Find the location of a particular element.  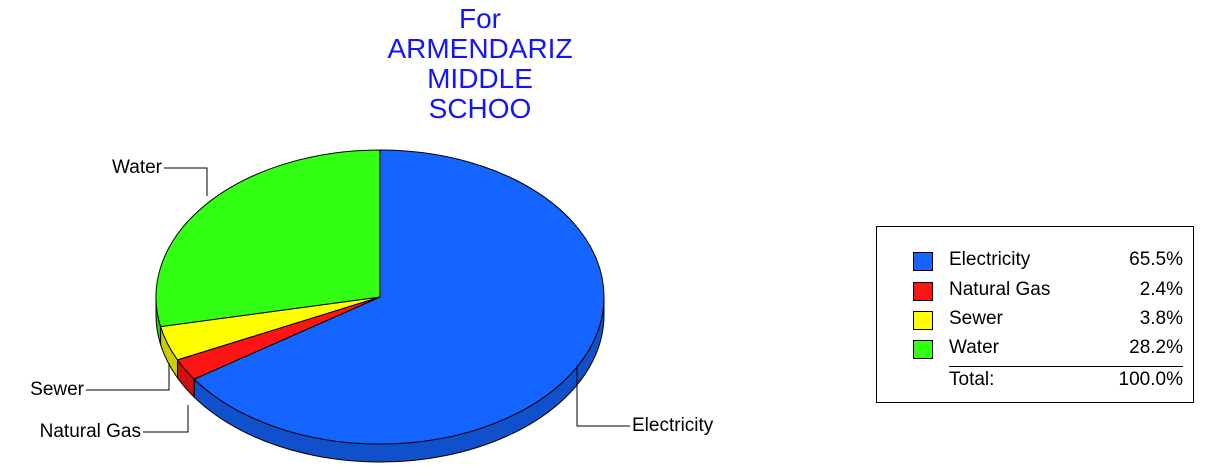

title-line: For is located at coordinates (480, 18).